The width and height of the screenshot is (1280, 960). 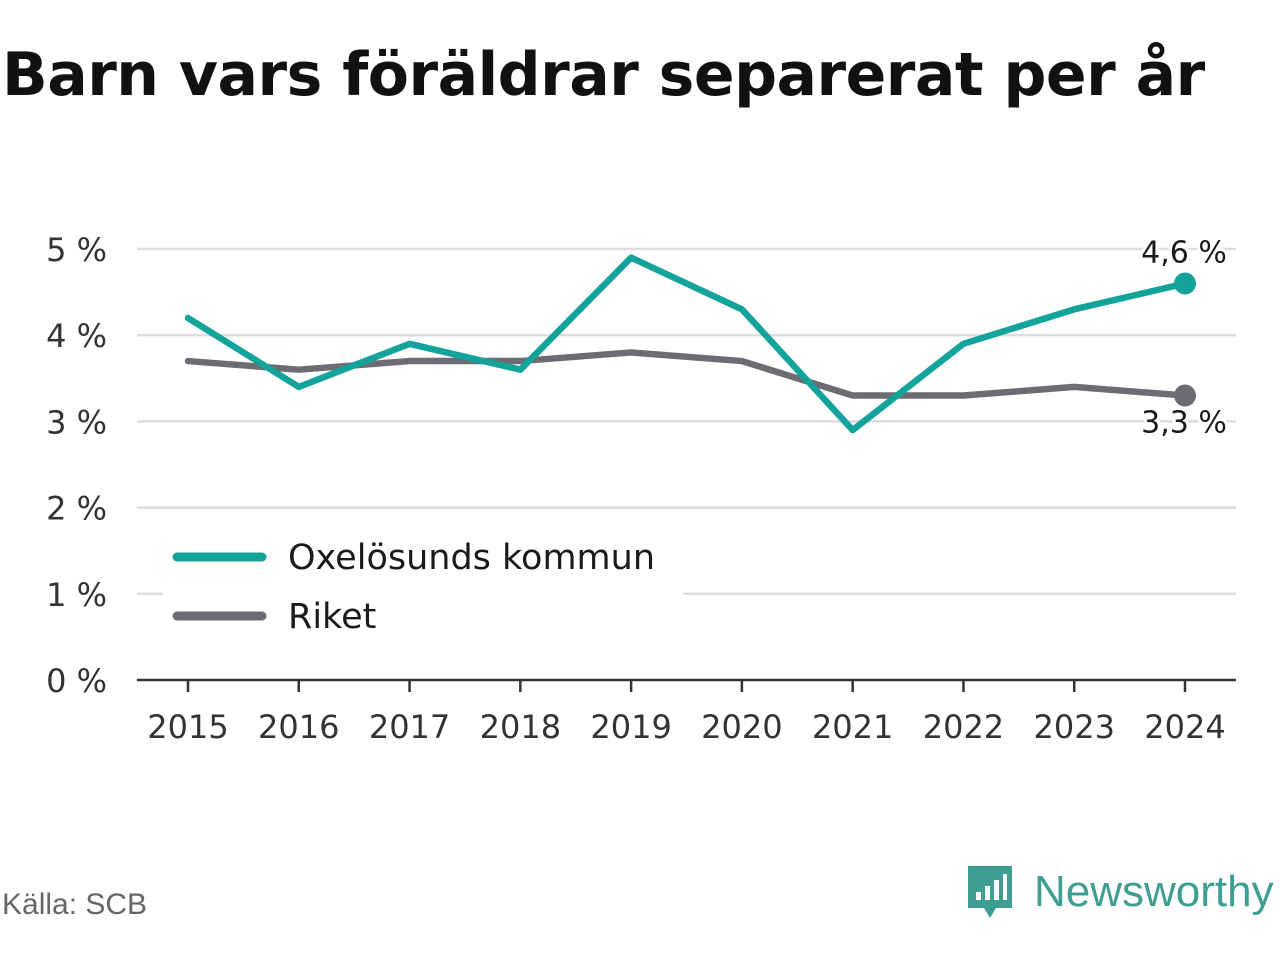 I want to click on legend-background, so click(x=423, y=591).